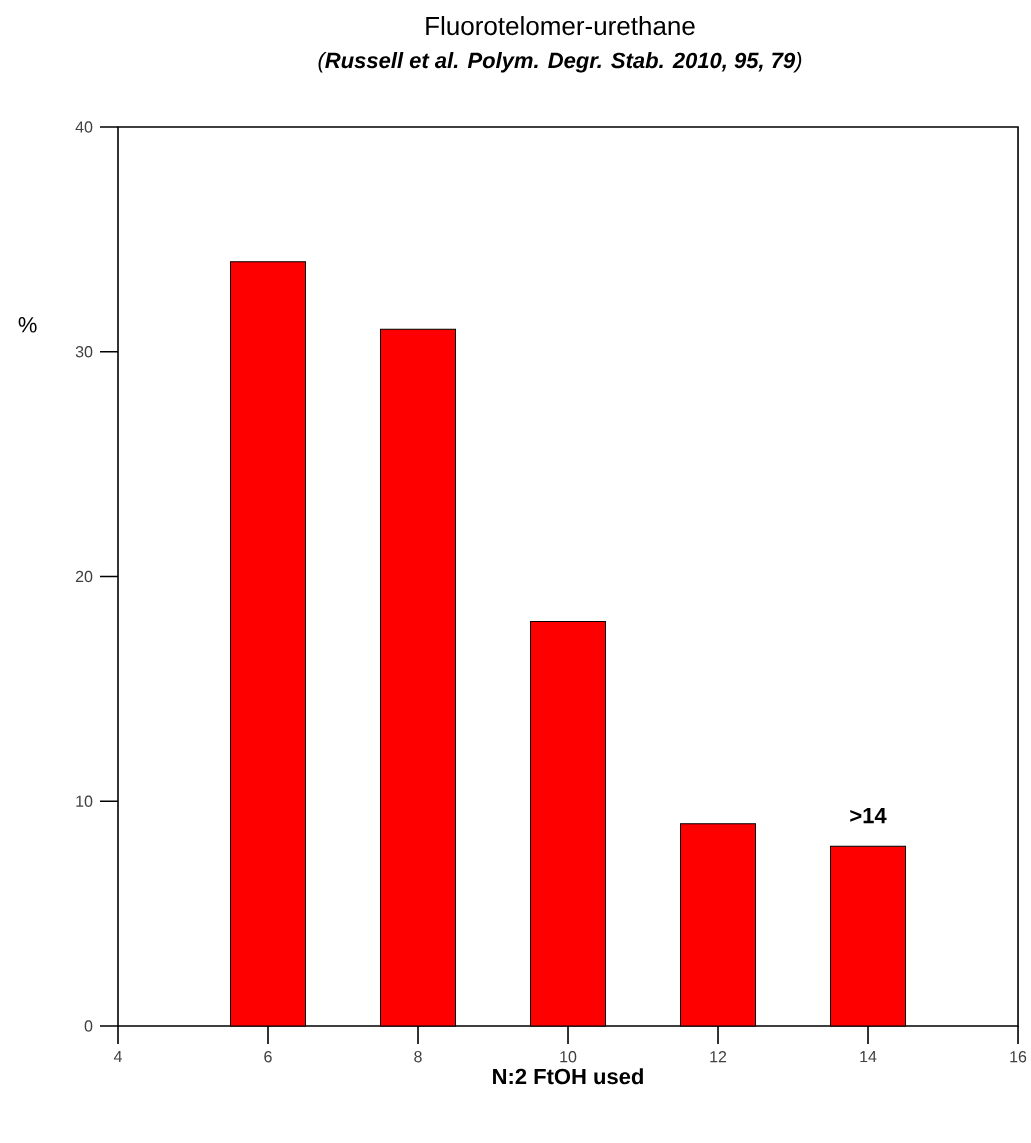 This screenshot has height=1143, width=1031. What do you see at coordinates (84, 576) in the screenshot?
I see `y-tick-label: 20` at bounding box center [84, 576].